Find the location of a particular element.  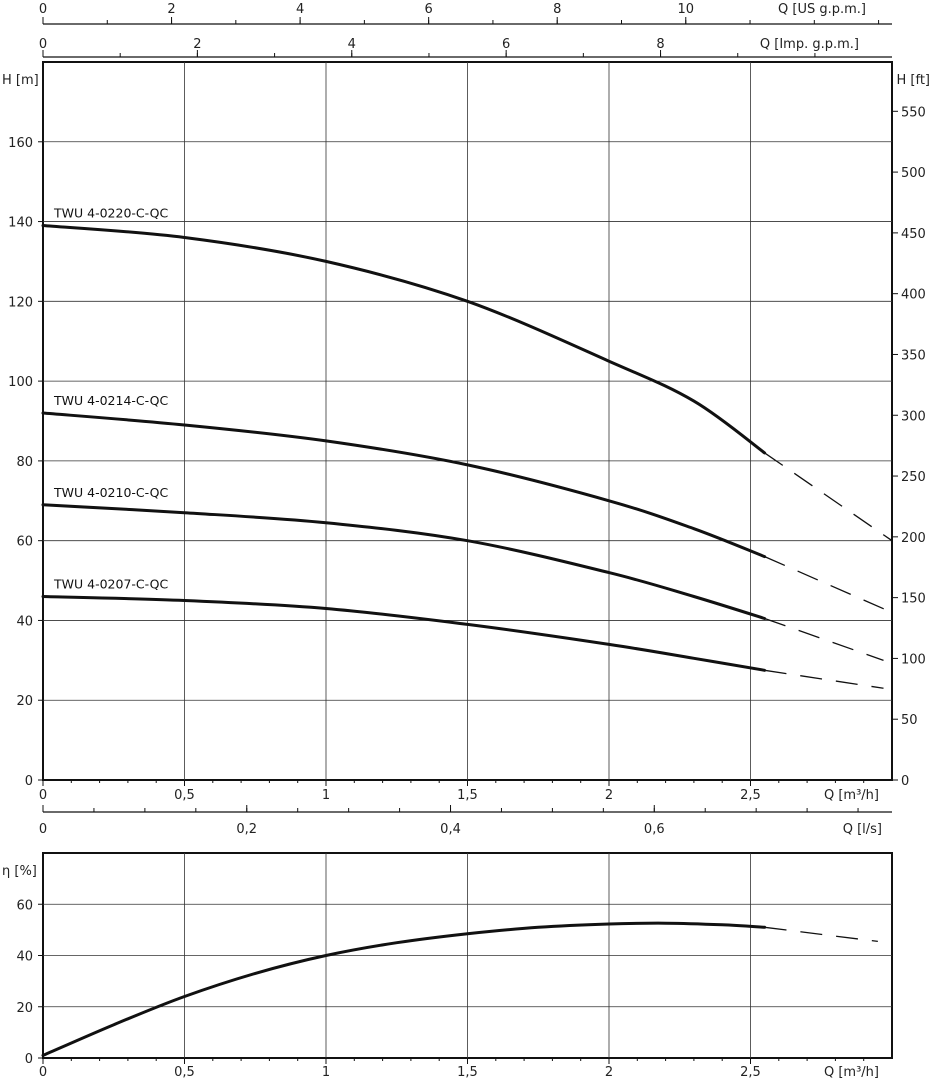

secondary-tick-label: 0,6 is located at coordinates (654, 829).